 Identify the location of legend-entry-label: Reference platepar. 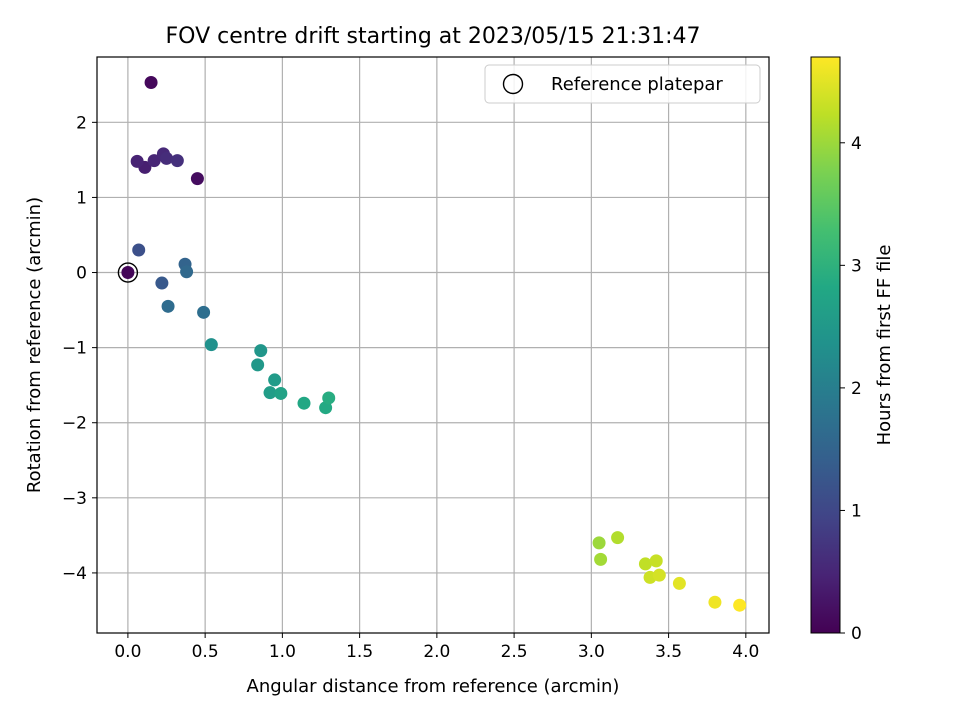
(637, 84).